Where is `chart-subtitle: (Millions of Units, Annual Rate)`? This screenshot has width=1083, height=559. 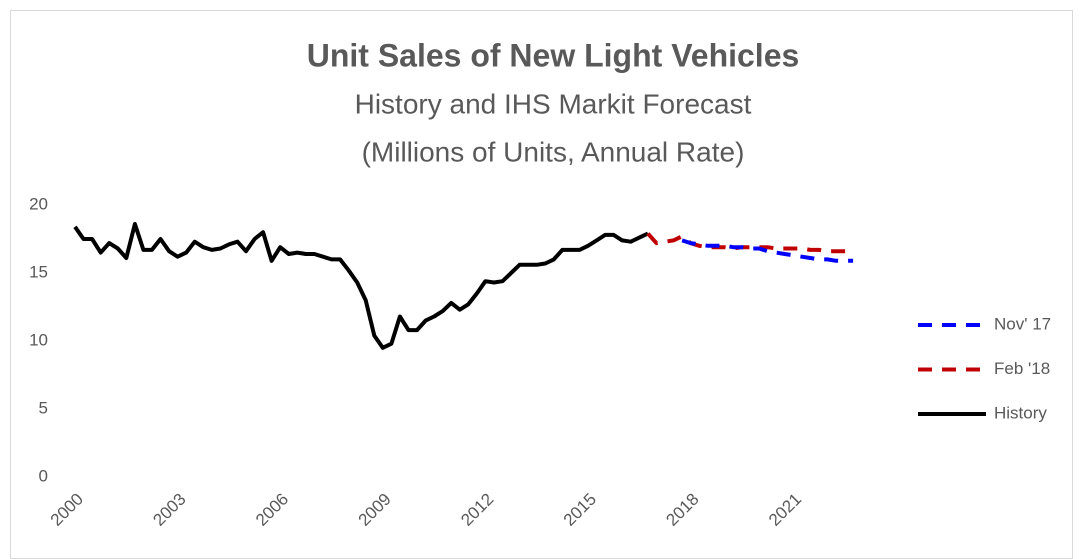 chart-subtitle: (Millions of Units, Annual Rate) is located at coordinates (553, 151).